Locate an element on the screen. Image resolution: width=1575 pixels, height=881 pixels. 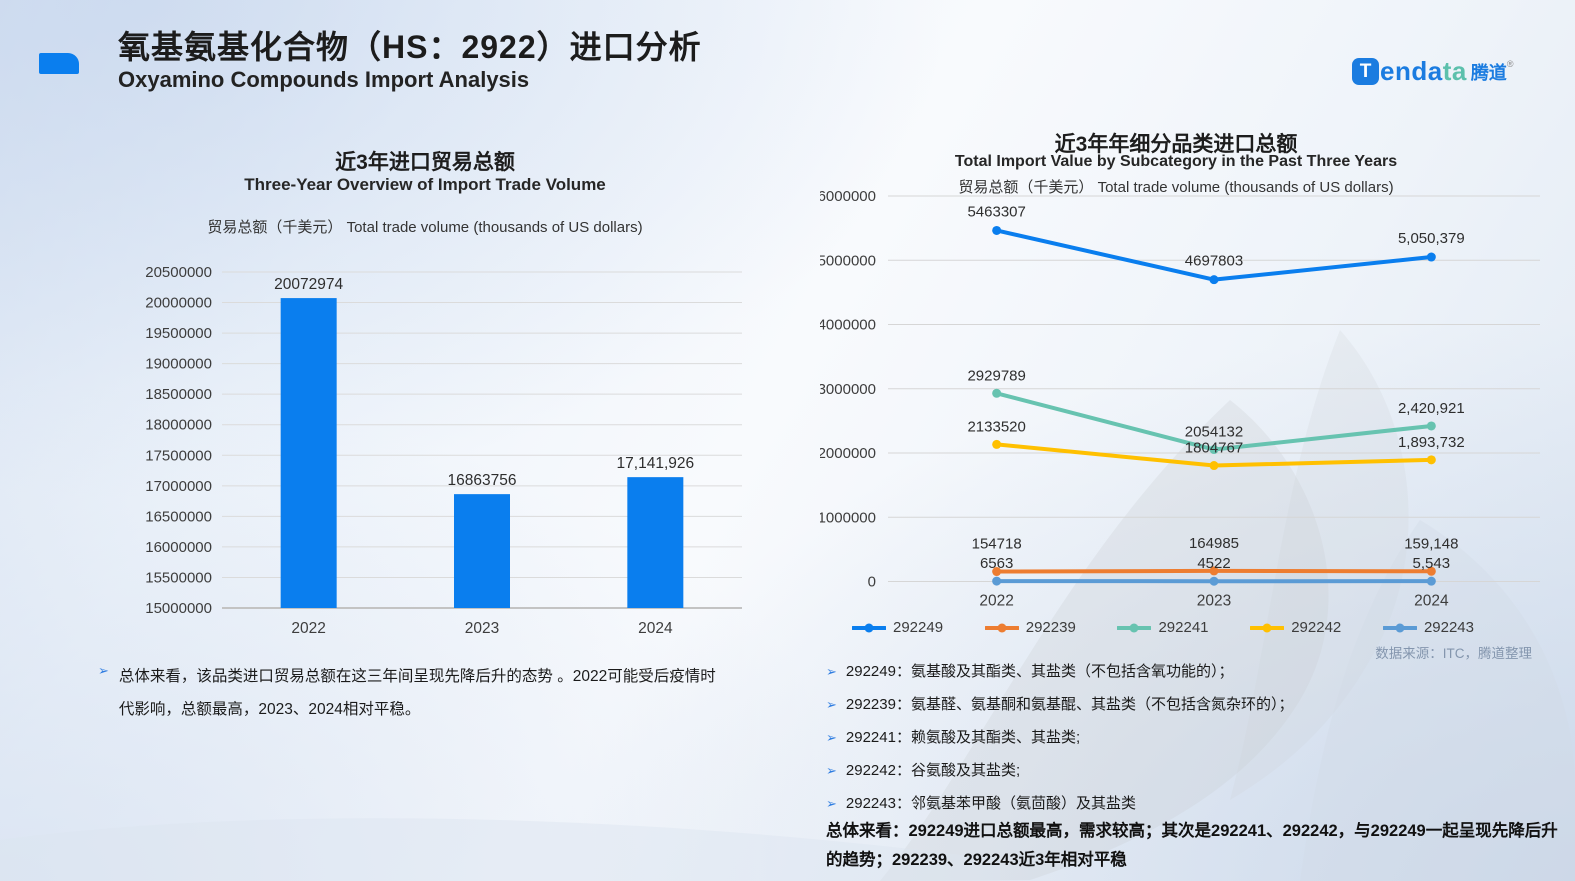
page-subtitle: Oxyamino Compounds Import Analysis is located at coordinates (324, 79).